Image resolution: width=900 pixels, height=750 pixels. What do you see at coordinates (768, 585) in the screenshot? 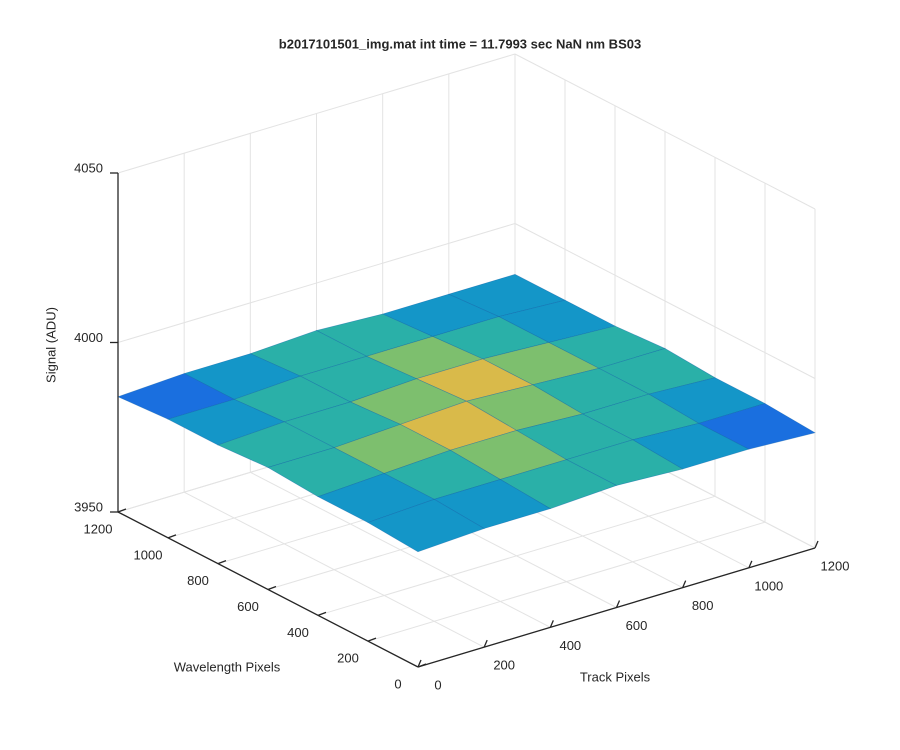
I see `x-tick-label: 1000` at bounding box center [768, 585].